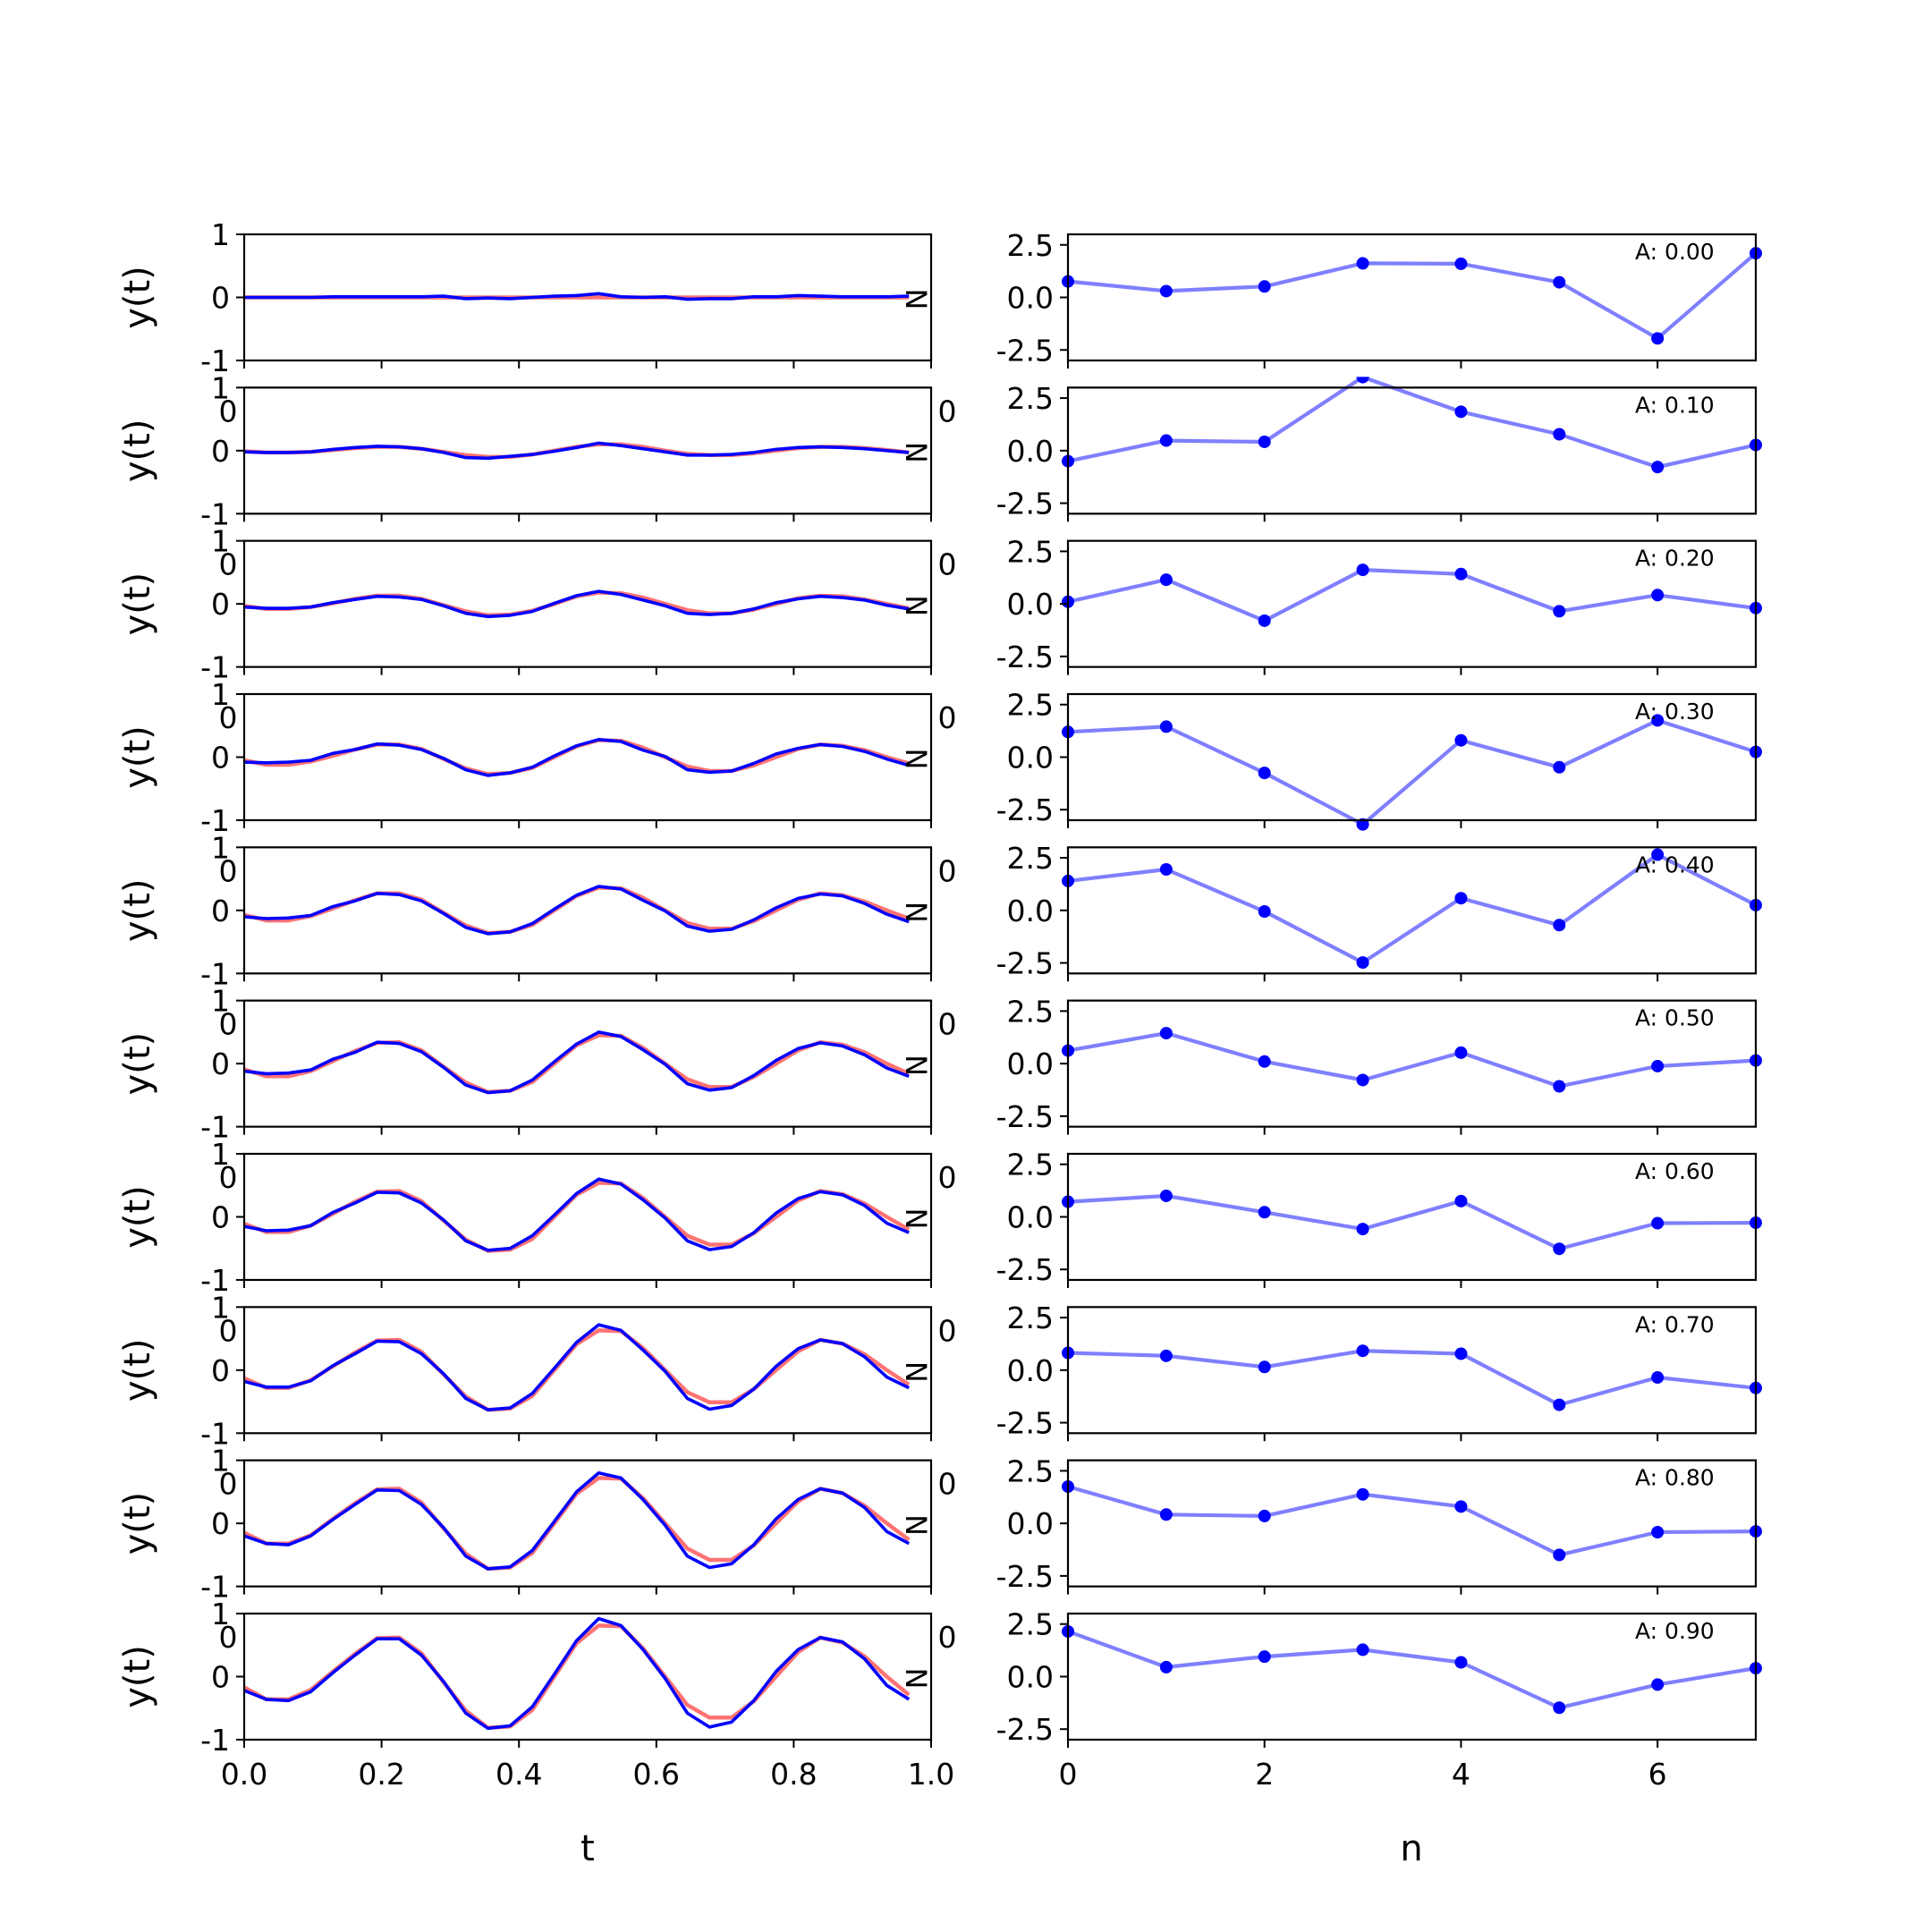 Image resolution: width=1932 pixels, height=1932 pixels. I want to click on y-tick-label: 0, so click(220, 1523).